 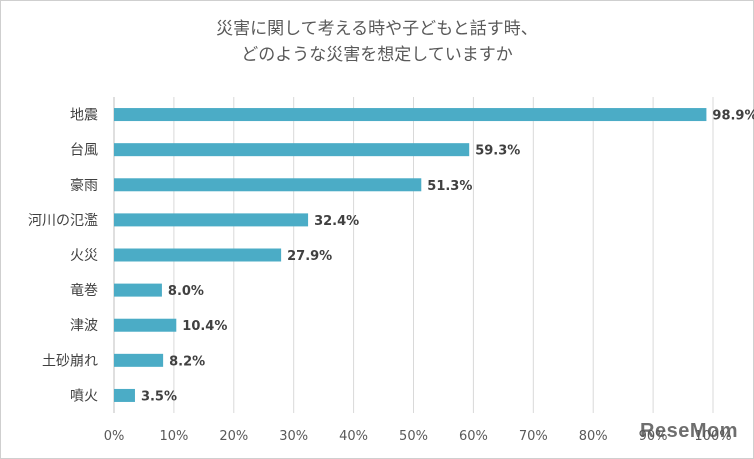 What do you see at coordinates (689, 431) in the screenshot?
I see `watermark-logo: ReseMom` at bounding box center [689, 431].